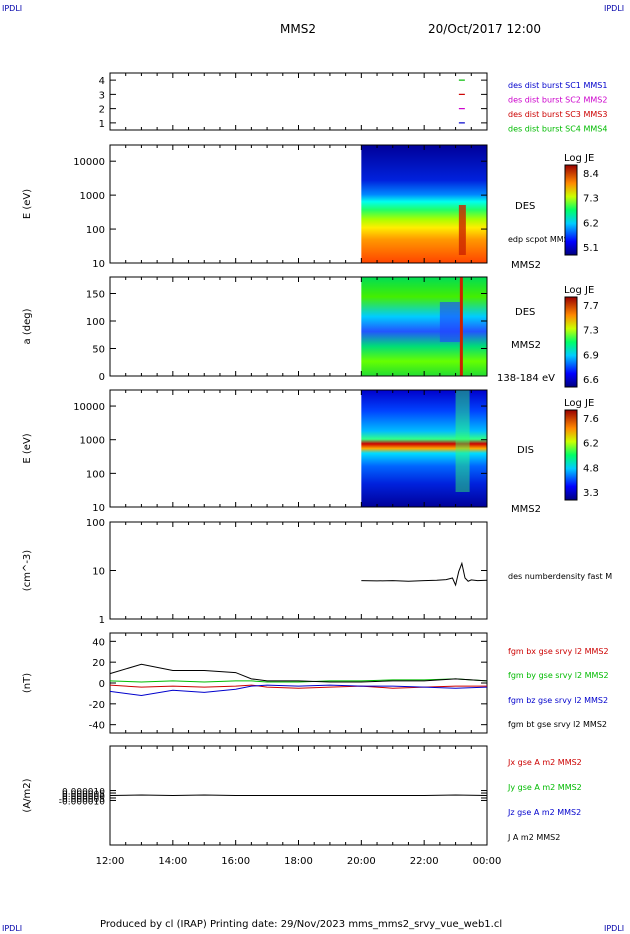 Image resolution: width=630 pixels, height=934 pixels. I want to click on colorbar-tick-label: 8.4, so click(591, 174).